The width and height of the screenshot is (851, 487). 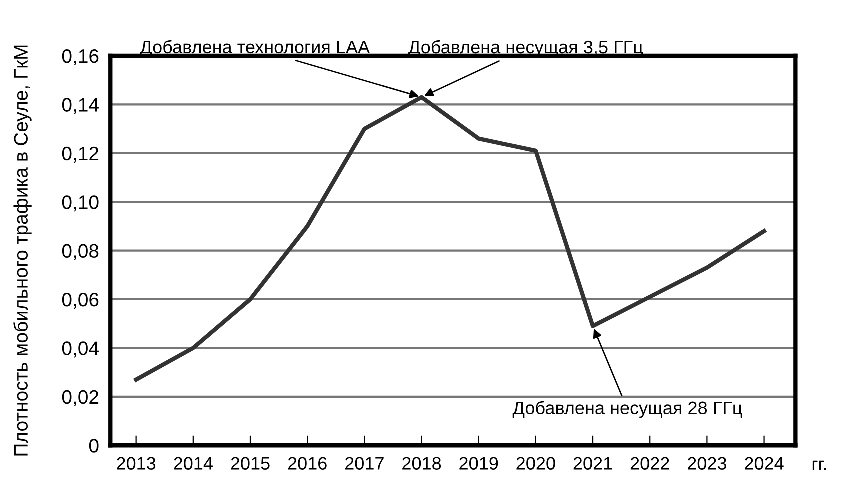 What do you see at coordinates (23, 251) in the screenshot?
I see `y-axis-title: Плотность мобильного трафика в Сеуле, ГкМ` at bounding box center [23, 251].